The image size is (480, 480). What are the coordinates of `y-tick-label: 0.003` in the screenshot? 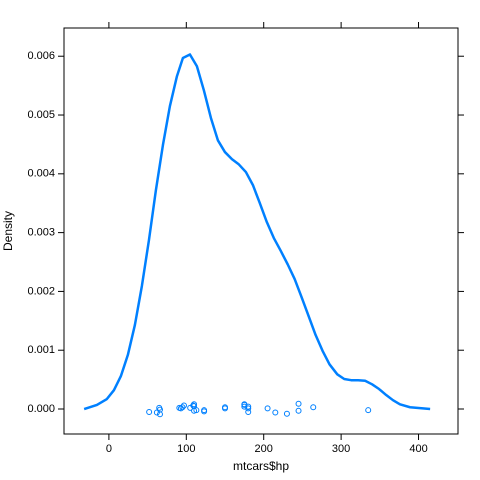 It's located at (41, 233).